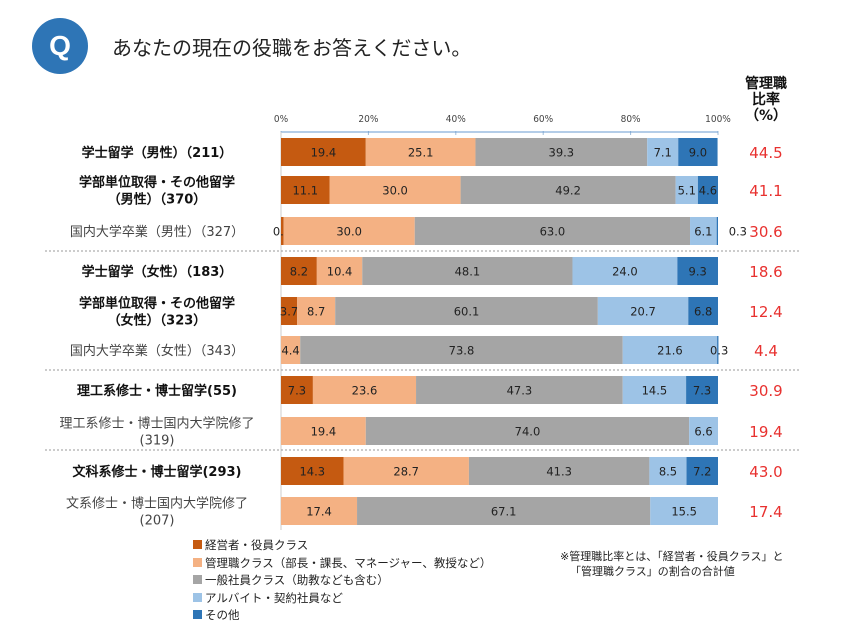 This screenshot has height=632, width=857. I want to click on legend-item: 一般社員クラス（助教なども含む）, so click(342, 581).